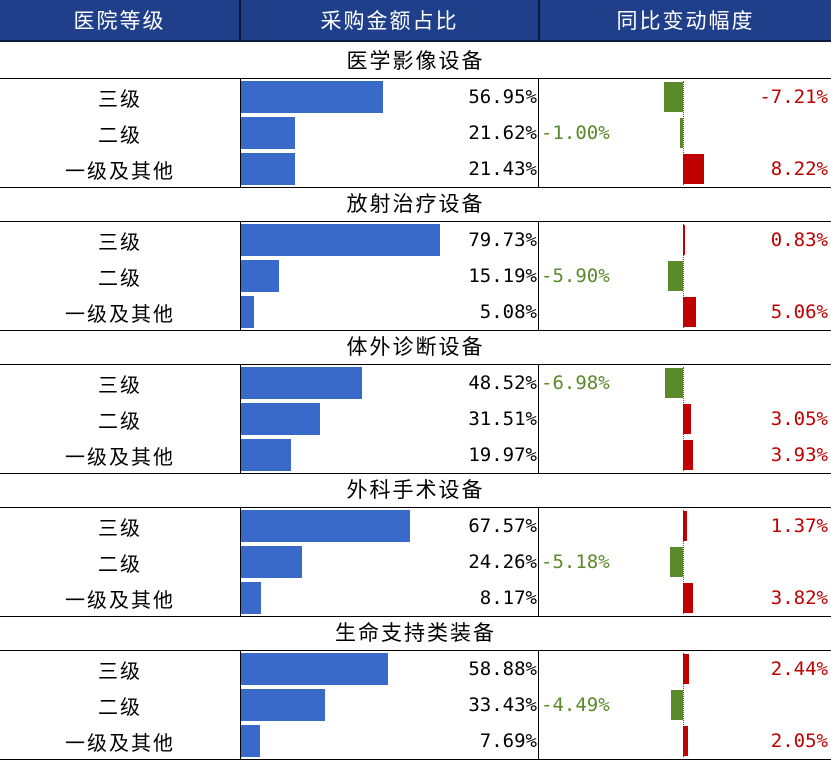 The width and height of the screenshot is (831, 760). What do you see at coordinates (508, 741) in the screenshot?
I see `share-value-label: 7.69%` at bounding box center [508, 741].